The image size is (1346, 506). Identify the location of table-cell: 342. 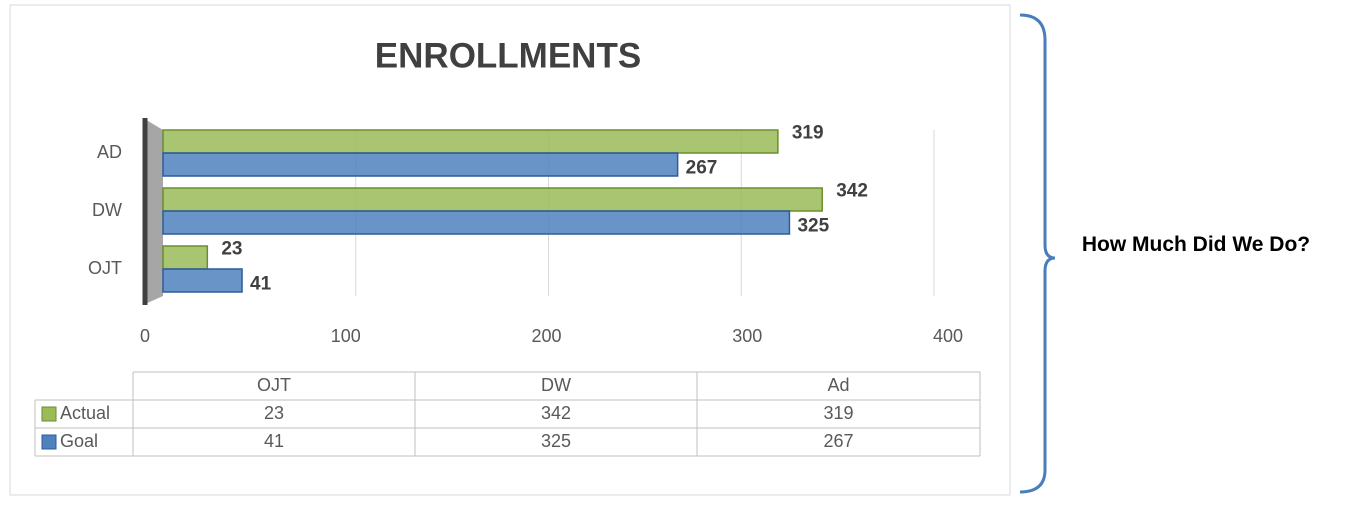
(556, 413).